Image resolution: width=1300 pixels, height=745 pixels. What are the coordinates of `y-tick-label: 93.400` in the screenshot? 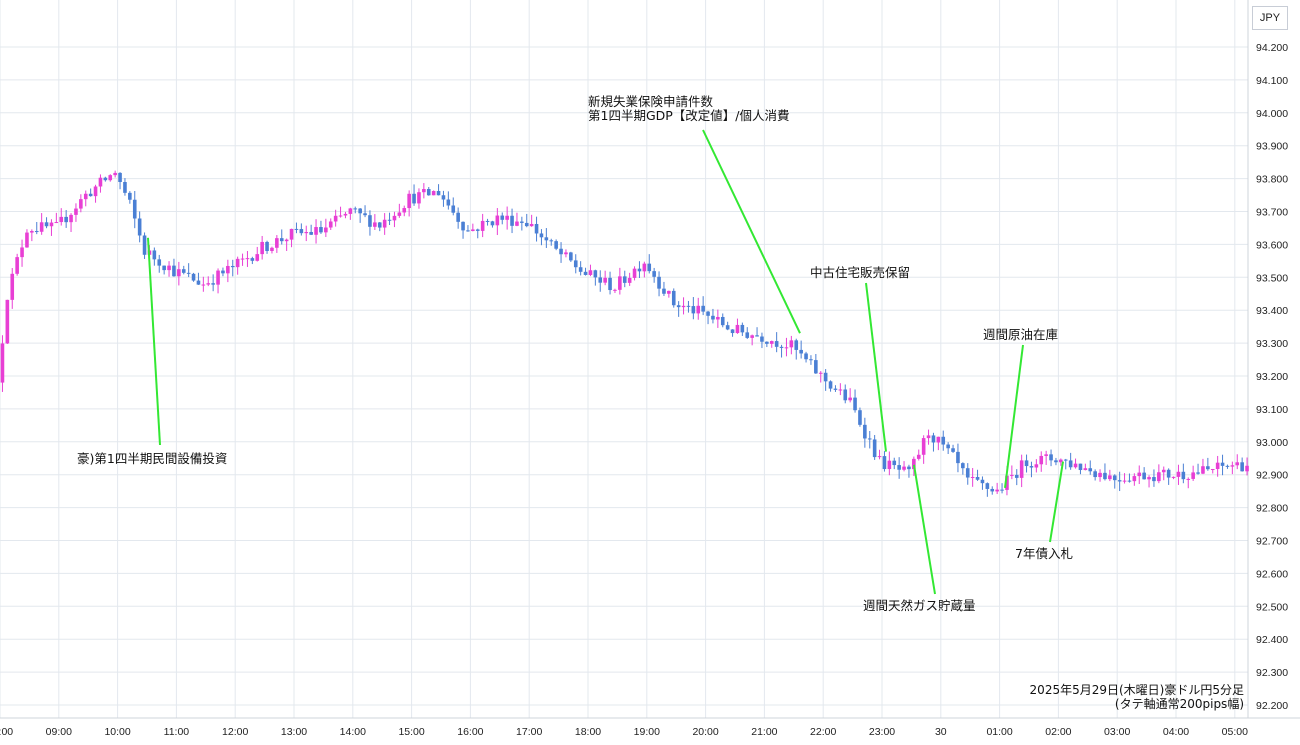 It's located at (1272, 311).